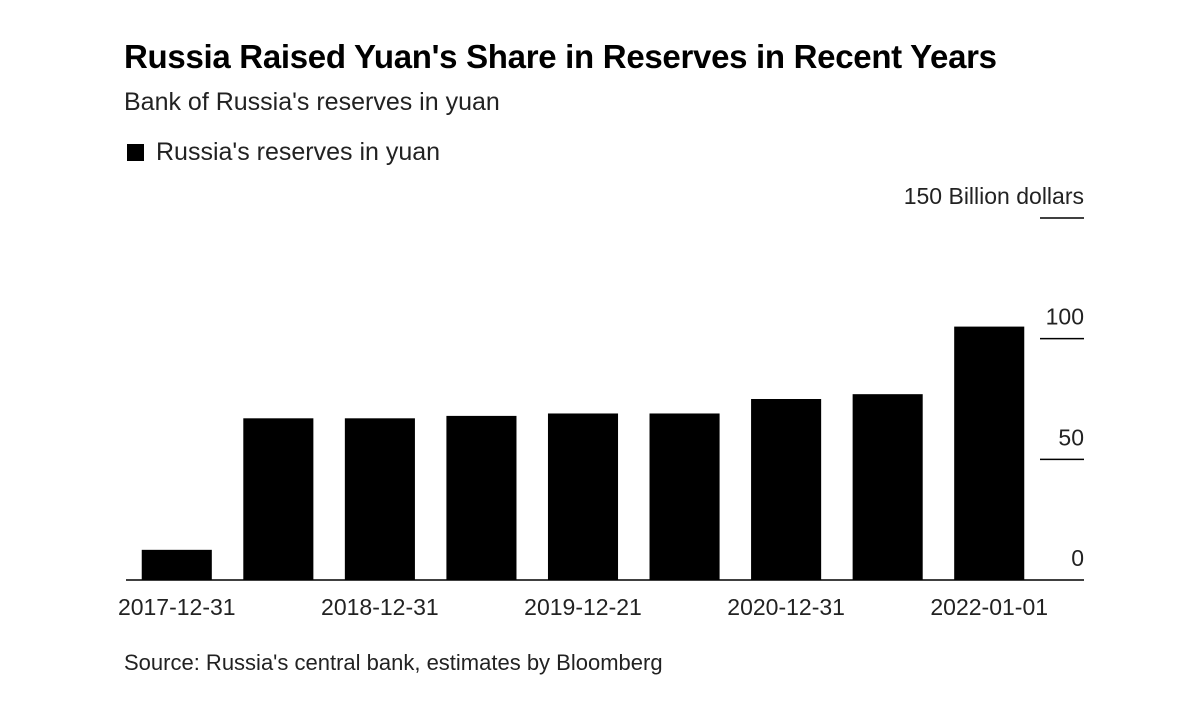  I want to click on y-tick-label: 150 Billion dollars, so click(994, 196).